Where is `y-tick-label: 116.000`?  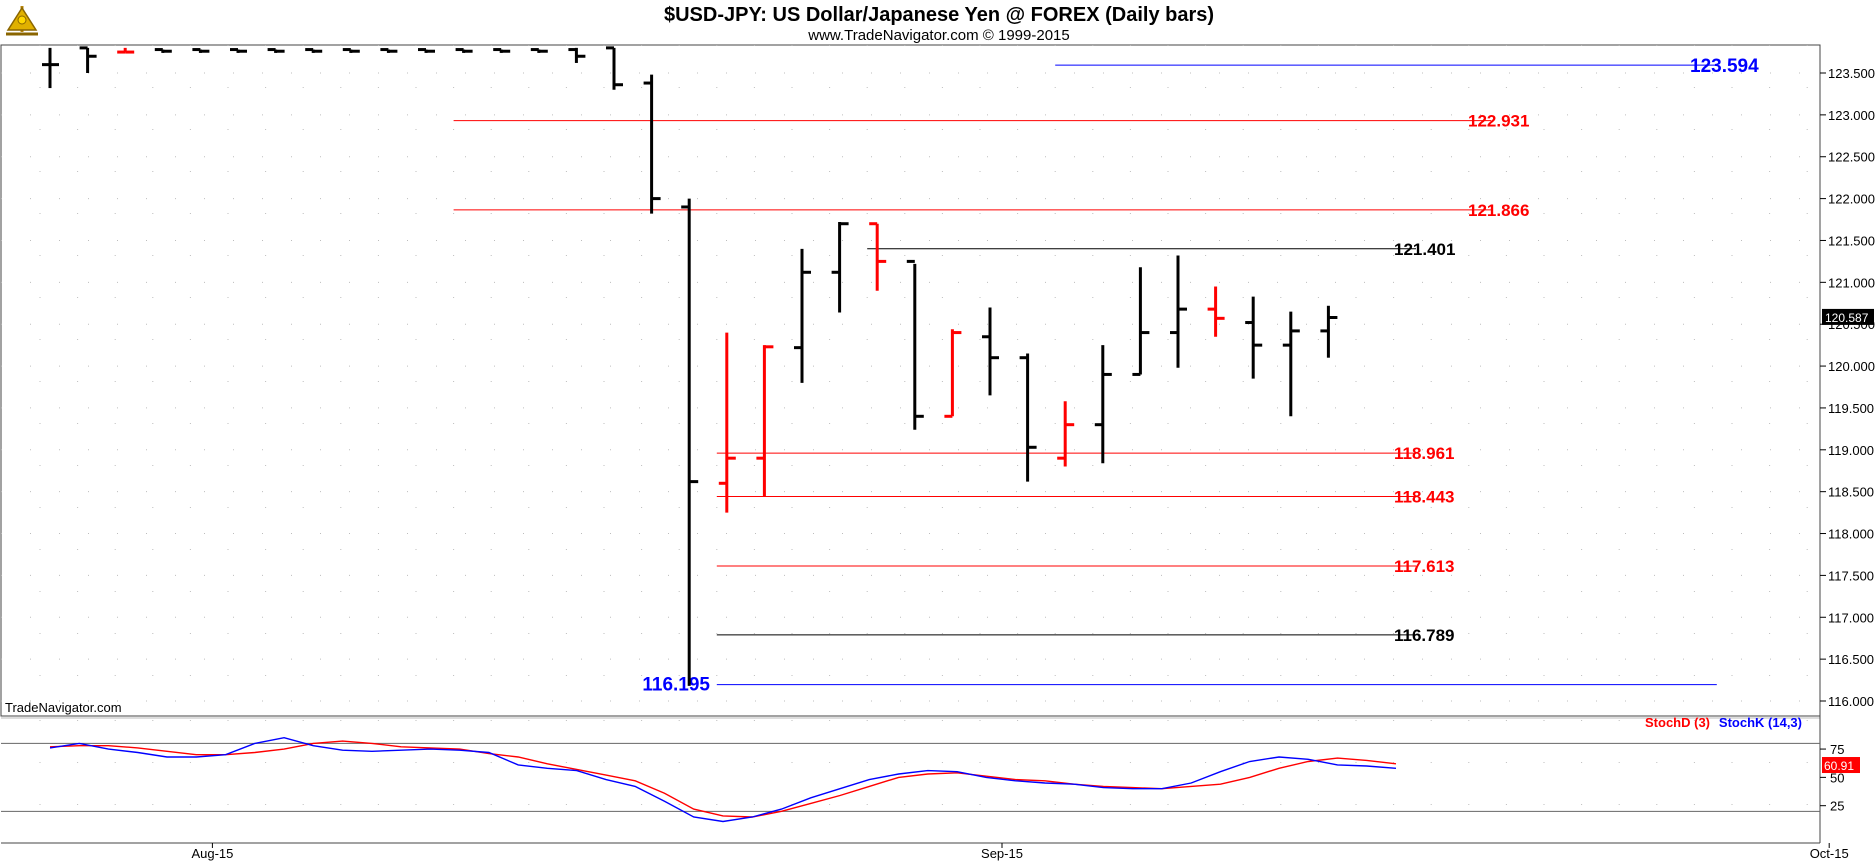 y-tick-label: 116.000 is located at coordinates (1851, 701).